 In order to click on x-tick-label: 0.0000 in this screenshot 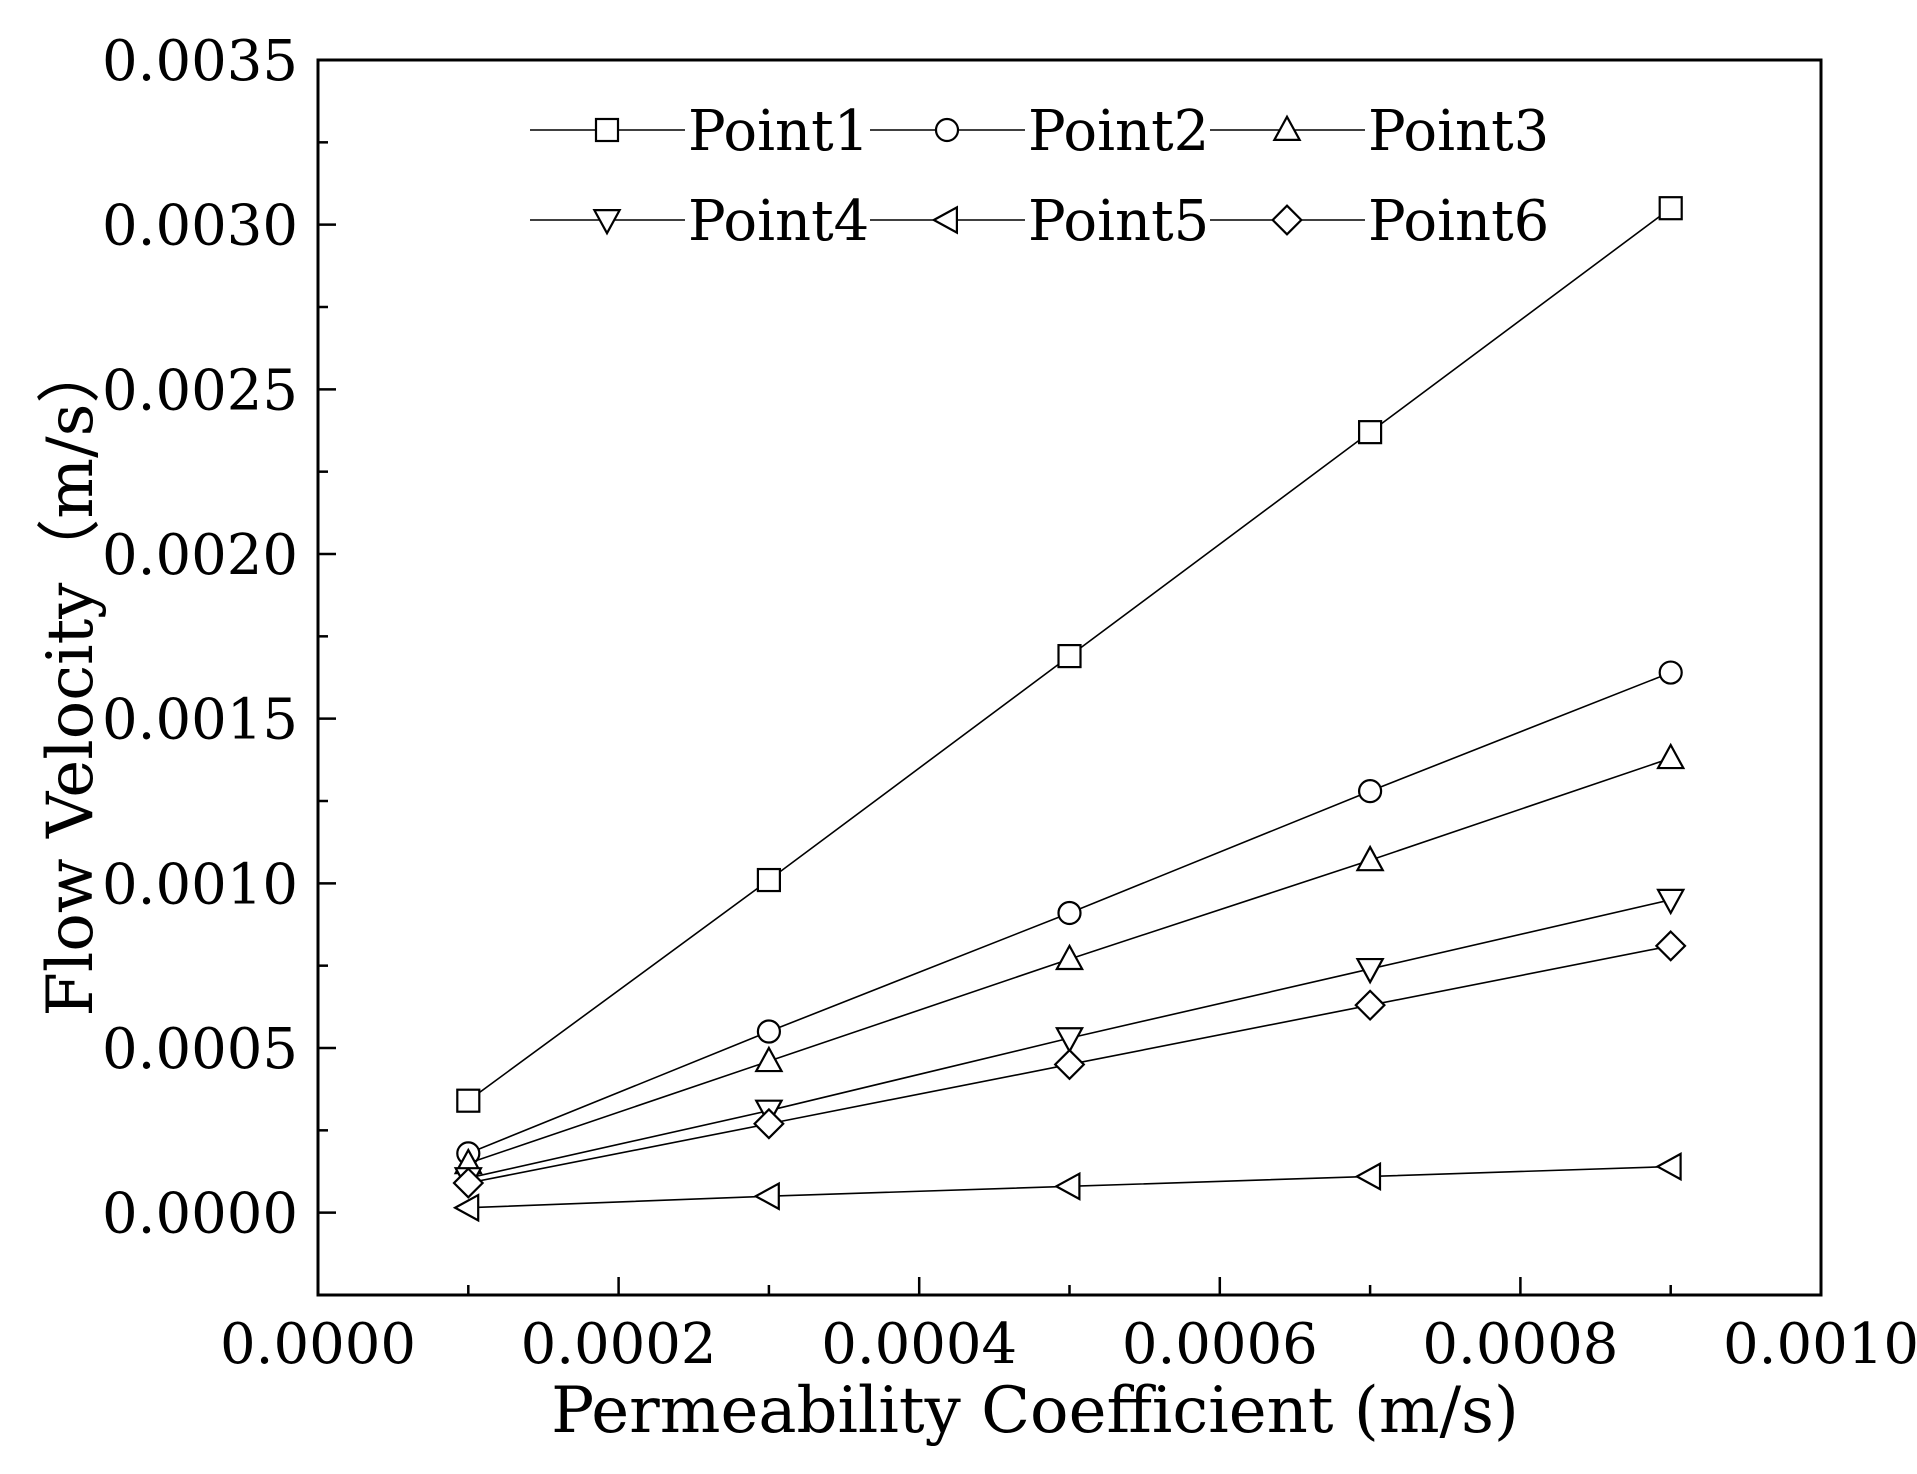, I will do `click(318, 1344)`.